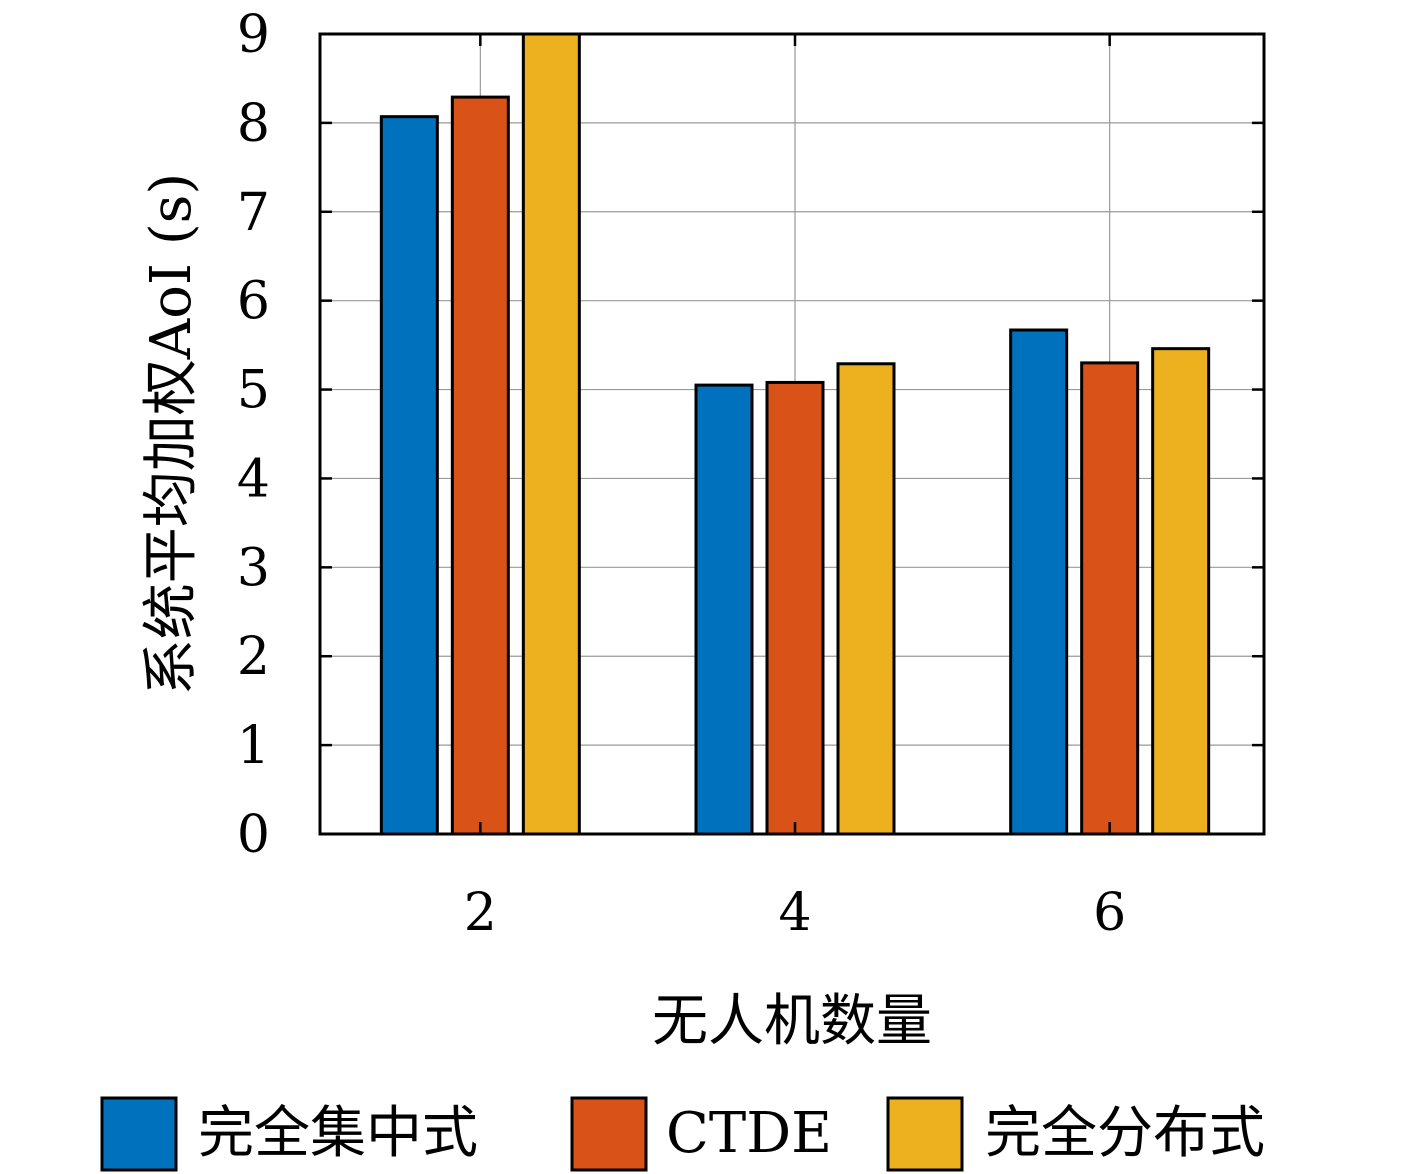 This screenshot has width=1417, height=1174. I want to click on x-tick-label: 2, so click(480, 913).